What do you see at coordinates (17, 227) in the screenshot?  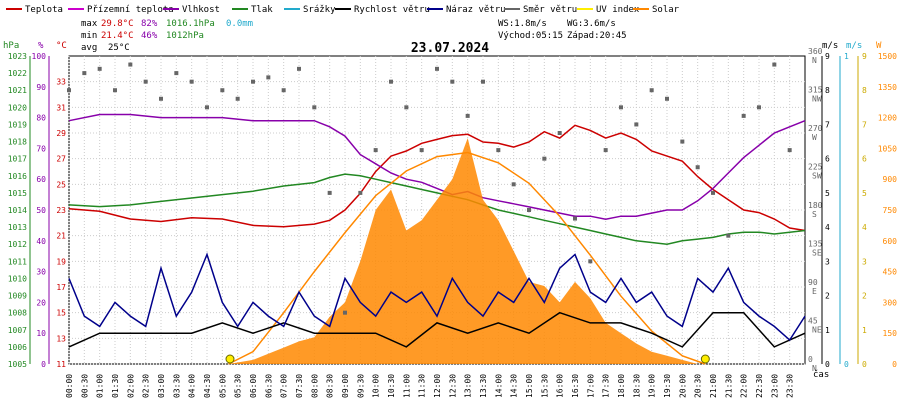 I see `tick-pressure: 1013` at bounding box center [17, 227].